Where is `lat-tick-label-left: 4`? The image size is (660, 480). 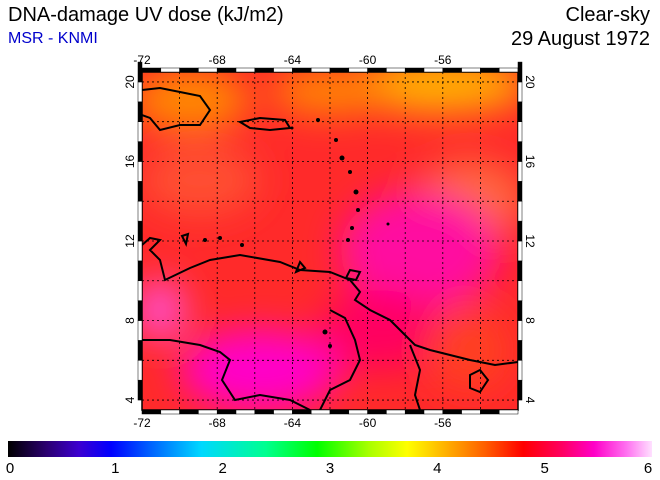 lat-tick-label-left: 4 is located at coordinates (130, 399).